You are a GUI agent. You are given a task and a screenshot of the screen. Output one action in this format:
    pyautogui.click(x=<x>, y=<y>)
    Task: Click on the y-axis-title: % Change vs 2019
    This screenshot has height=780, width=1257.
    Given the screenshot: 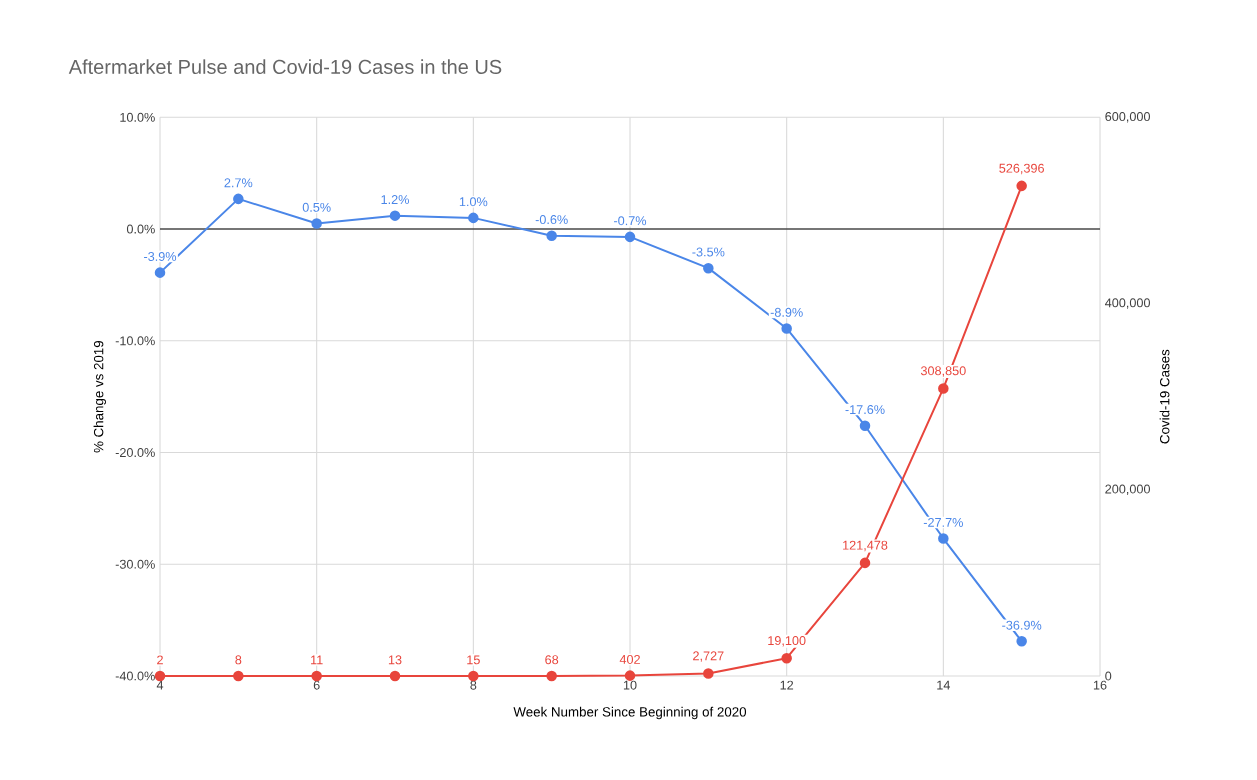 What is the action you would take?
    pyautogui.click(x=99, y=396)
    